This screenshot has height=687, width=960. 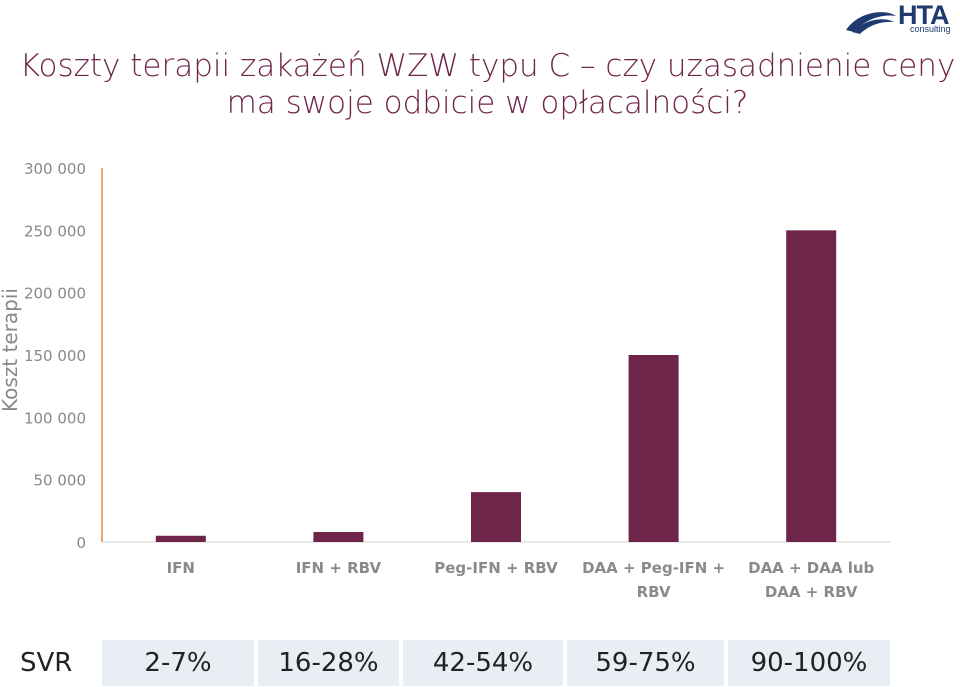 I want to click on x-tick-label: Peg-IFN + RBV, so click(x=496, y=568).